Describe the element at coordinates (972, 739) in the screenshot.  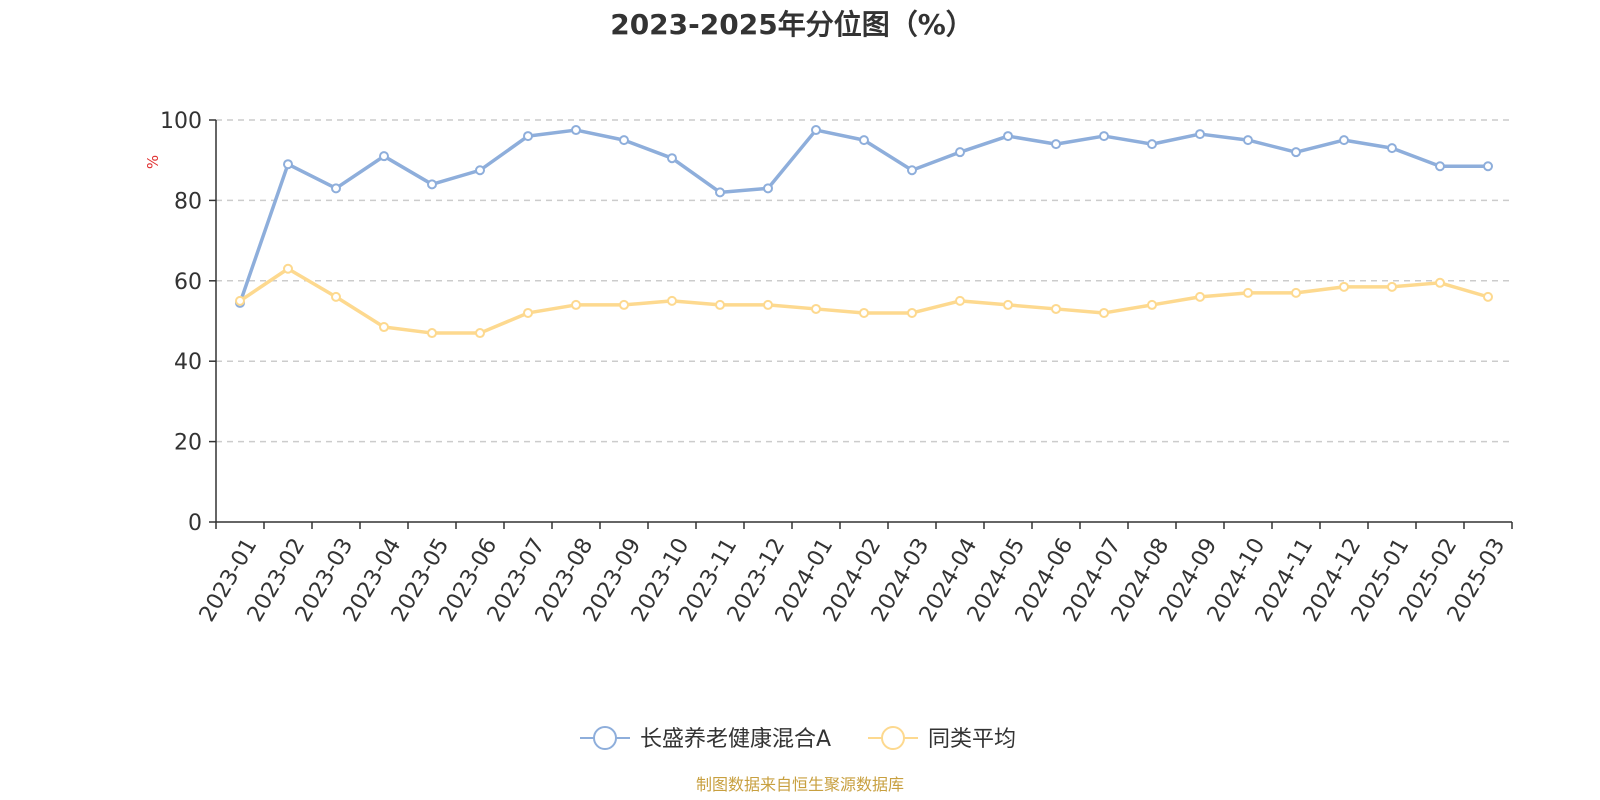
I see `legend-label: 同类平均` at that location.